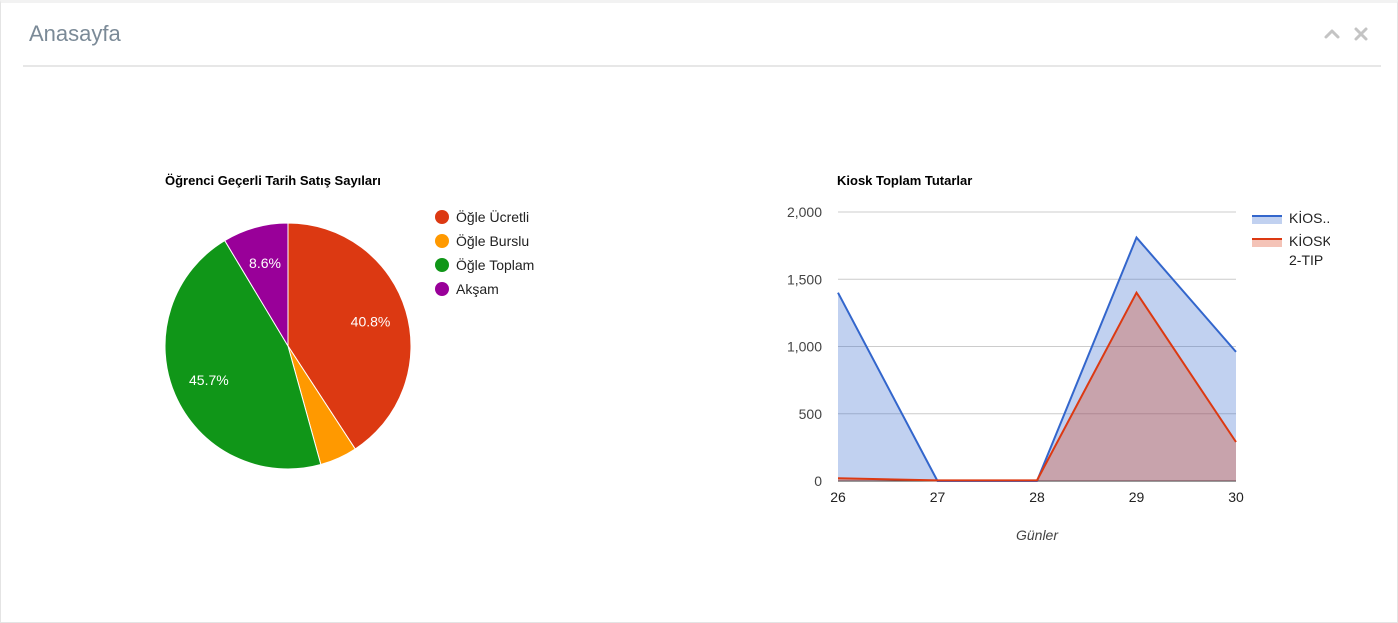 The height and width of the screenshot is (623, 1398). What do you see at coordinates (1037, 535) in the screenshot?
I see `x-axis-title: Günler` at bounding box center [1037, 535].